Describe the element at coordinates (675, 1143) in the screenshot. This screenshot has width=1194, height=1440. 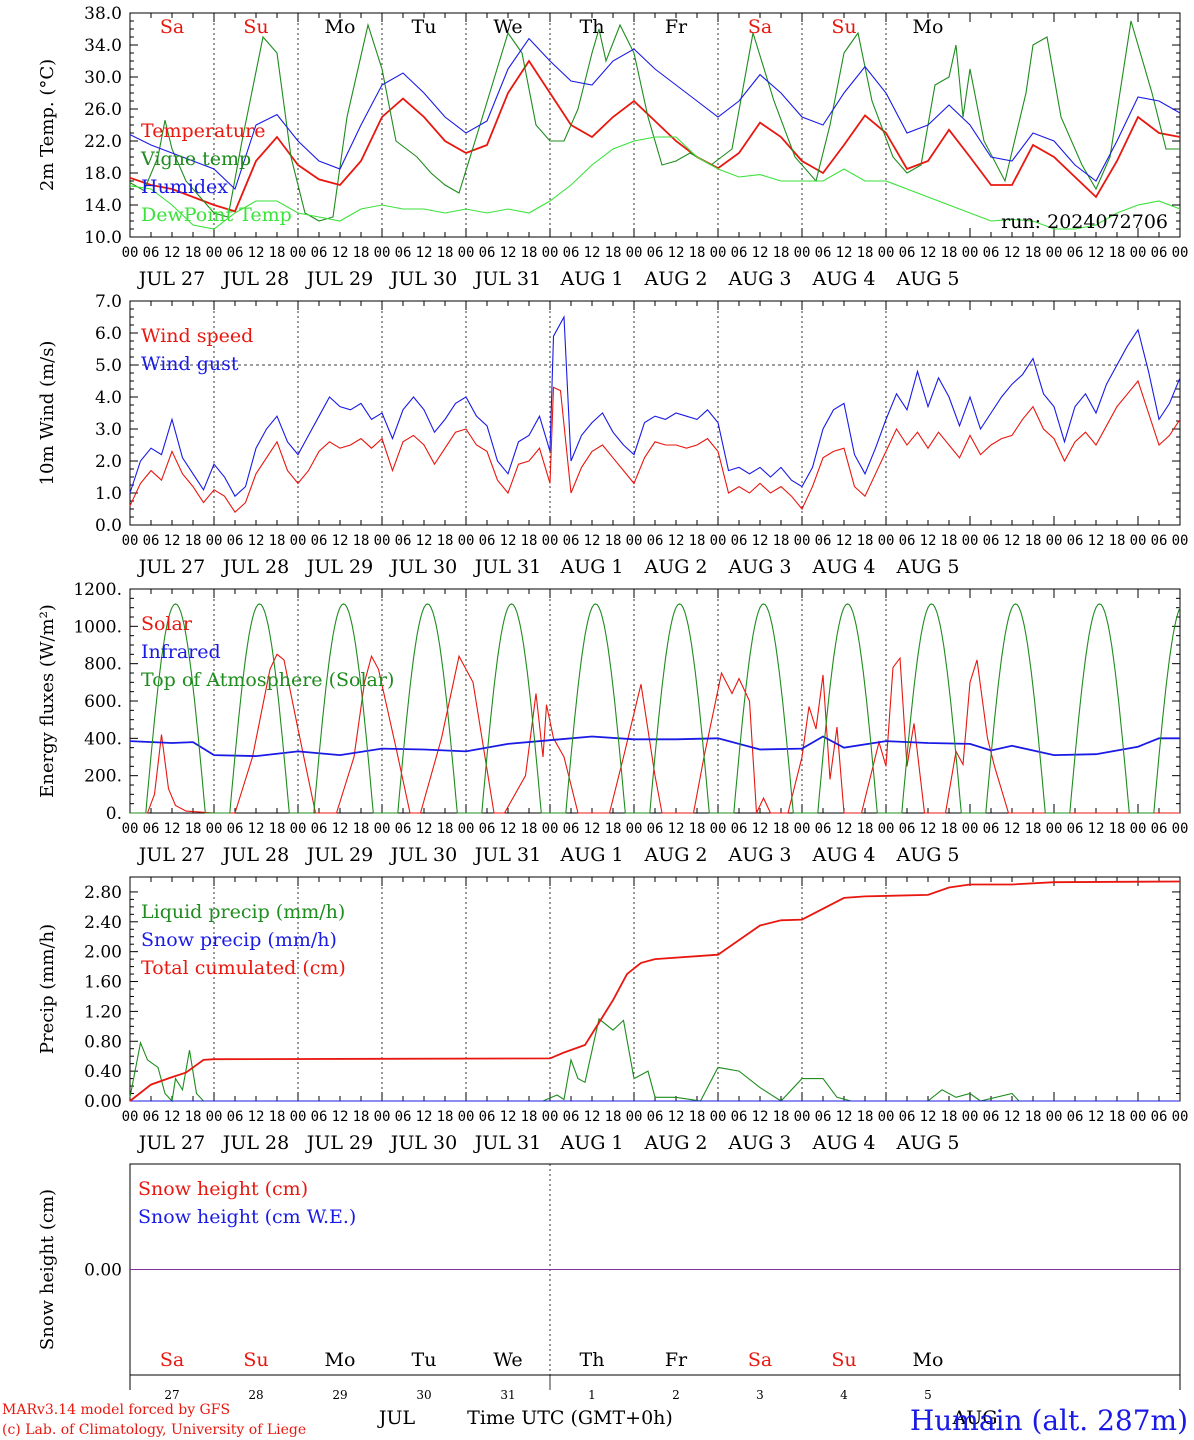
I see `x-day-label: AUG 2` at that location.